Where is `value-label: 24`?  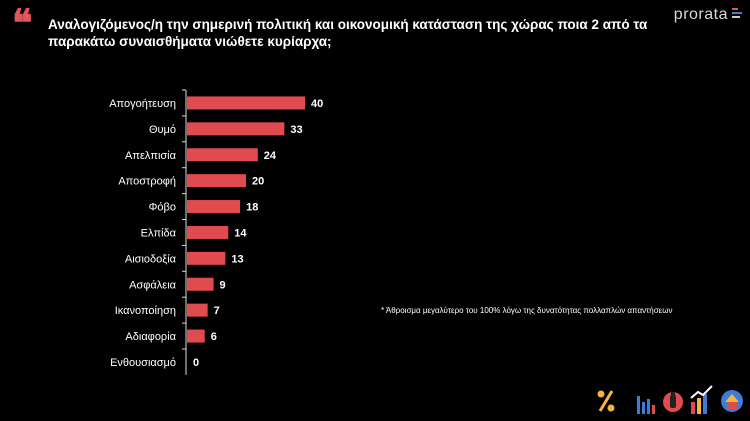 value-label: 24 is located at coordinates (270, 156).